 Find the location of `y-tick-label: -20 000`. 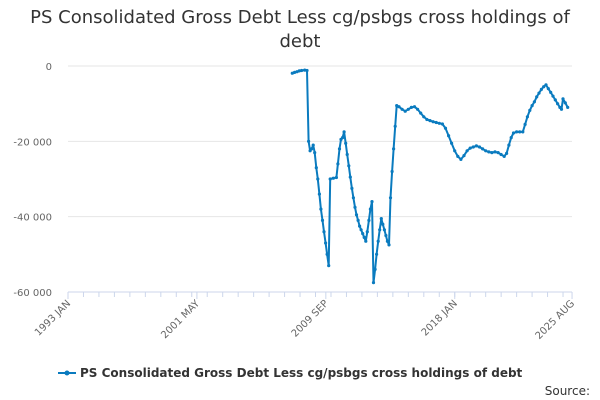

y-tick-label: -20 000 is located at coordinates (32, 142).